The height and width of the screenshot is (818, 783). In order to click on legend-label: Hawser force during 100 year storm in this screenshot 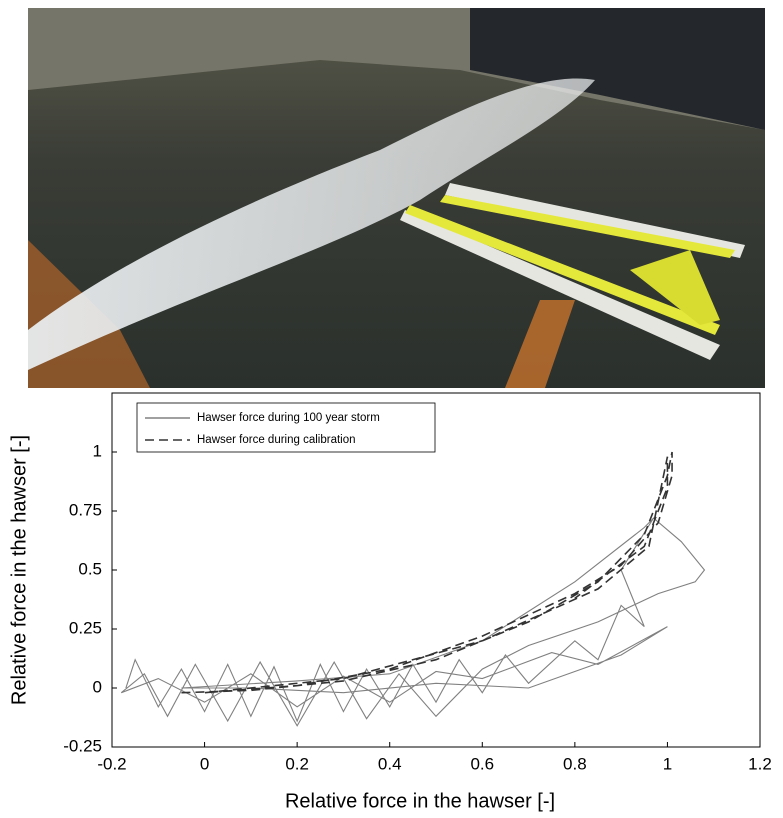, I will do `click(288, 418)`.